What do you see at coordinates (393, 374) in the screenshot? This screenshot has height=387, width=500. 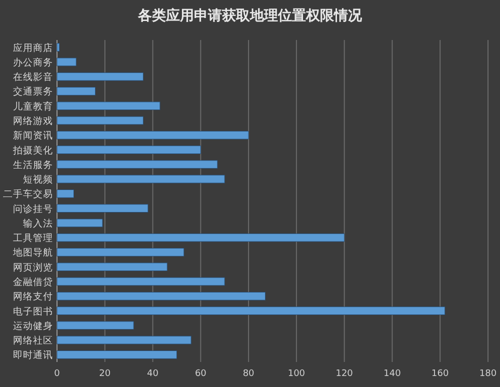 I see `x-tick-label: 140` at bounding box center [393, 374].